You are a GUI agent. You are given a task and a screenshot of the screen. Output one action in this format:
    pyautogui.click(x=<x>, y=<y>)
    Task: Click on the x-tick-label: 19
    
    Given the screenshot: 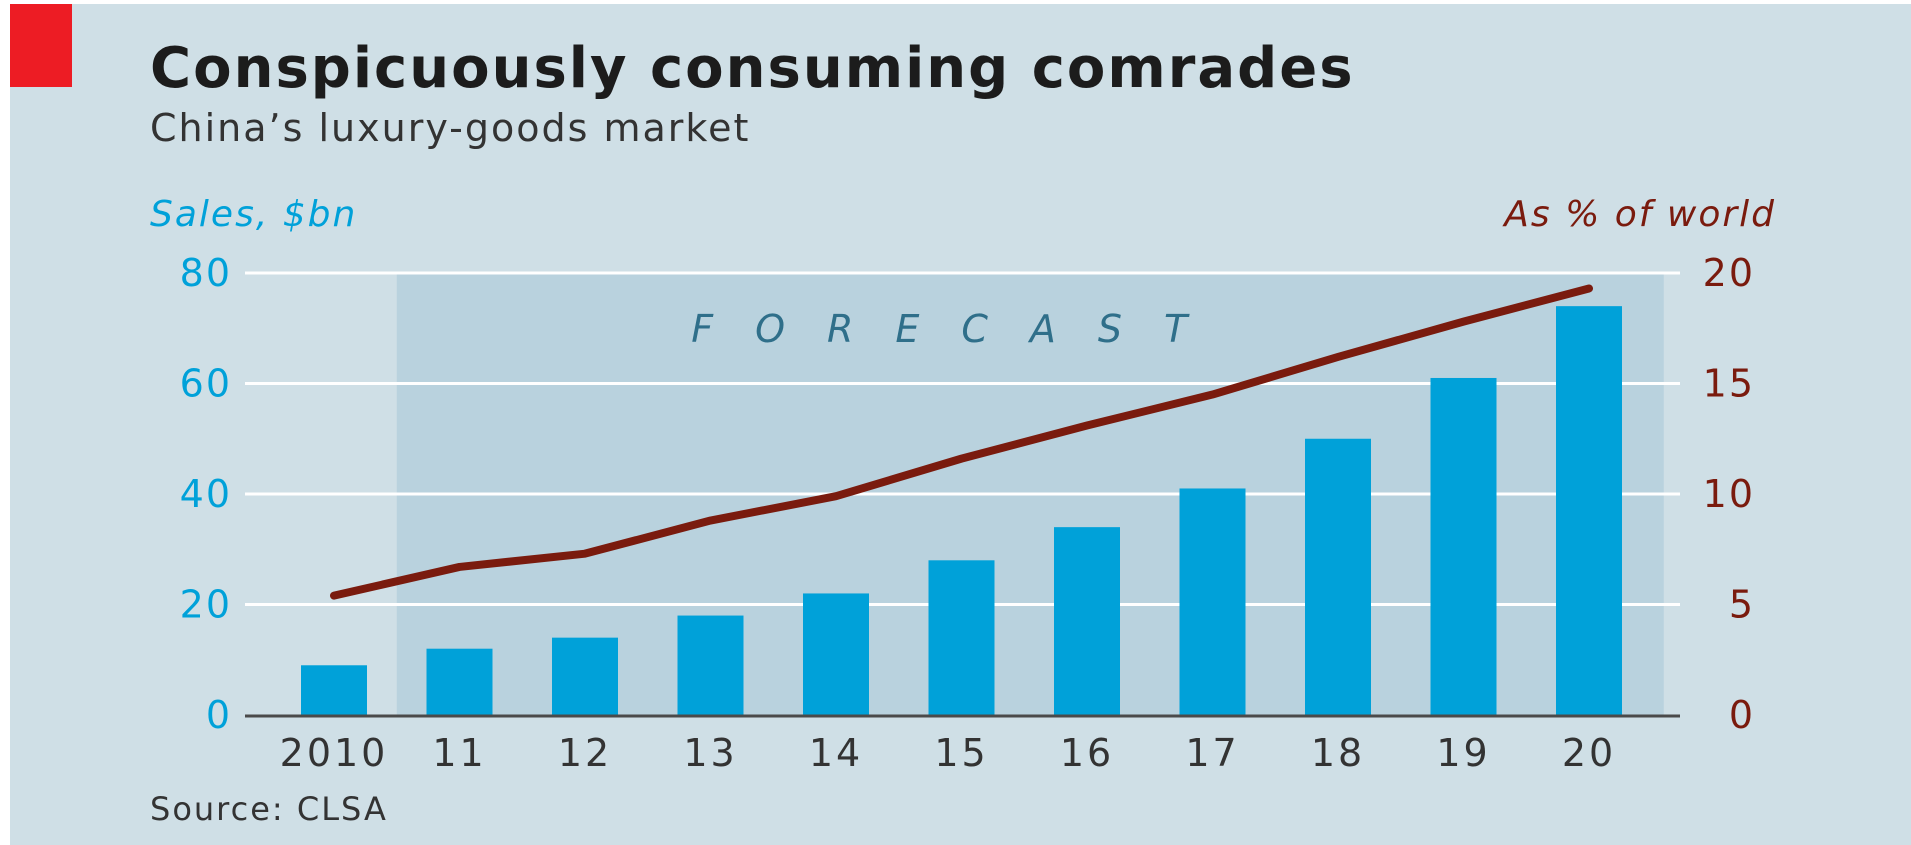 What is the action you would take?
    pyautogui.click(x=1463, y=753)
    